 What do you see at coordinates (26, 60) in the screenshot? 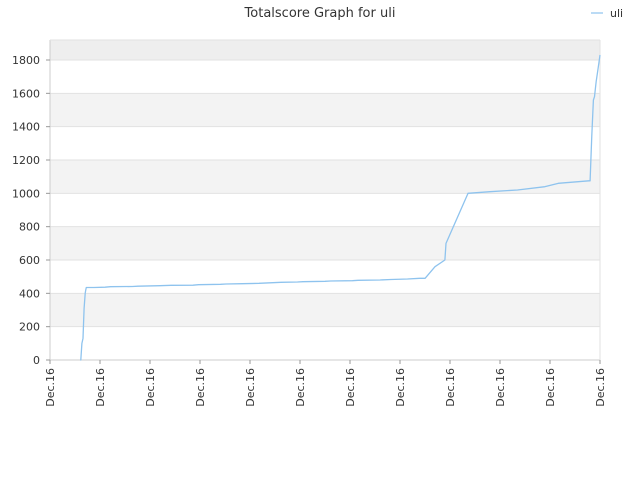
I see `y-tick-label: 1800` at bounding box center [26, 60].